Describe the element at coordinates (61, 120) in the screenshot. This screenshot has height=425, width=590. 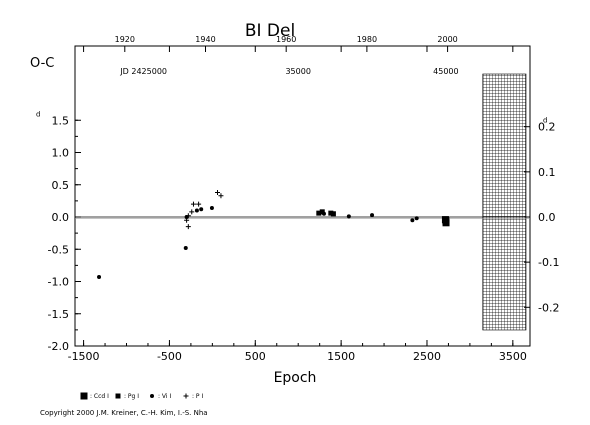
I see `y-tick-label: 1.5` at that location.